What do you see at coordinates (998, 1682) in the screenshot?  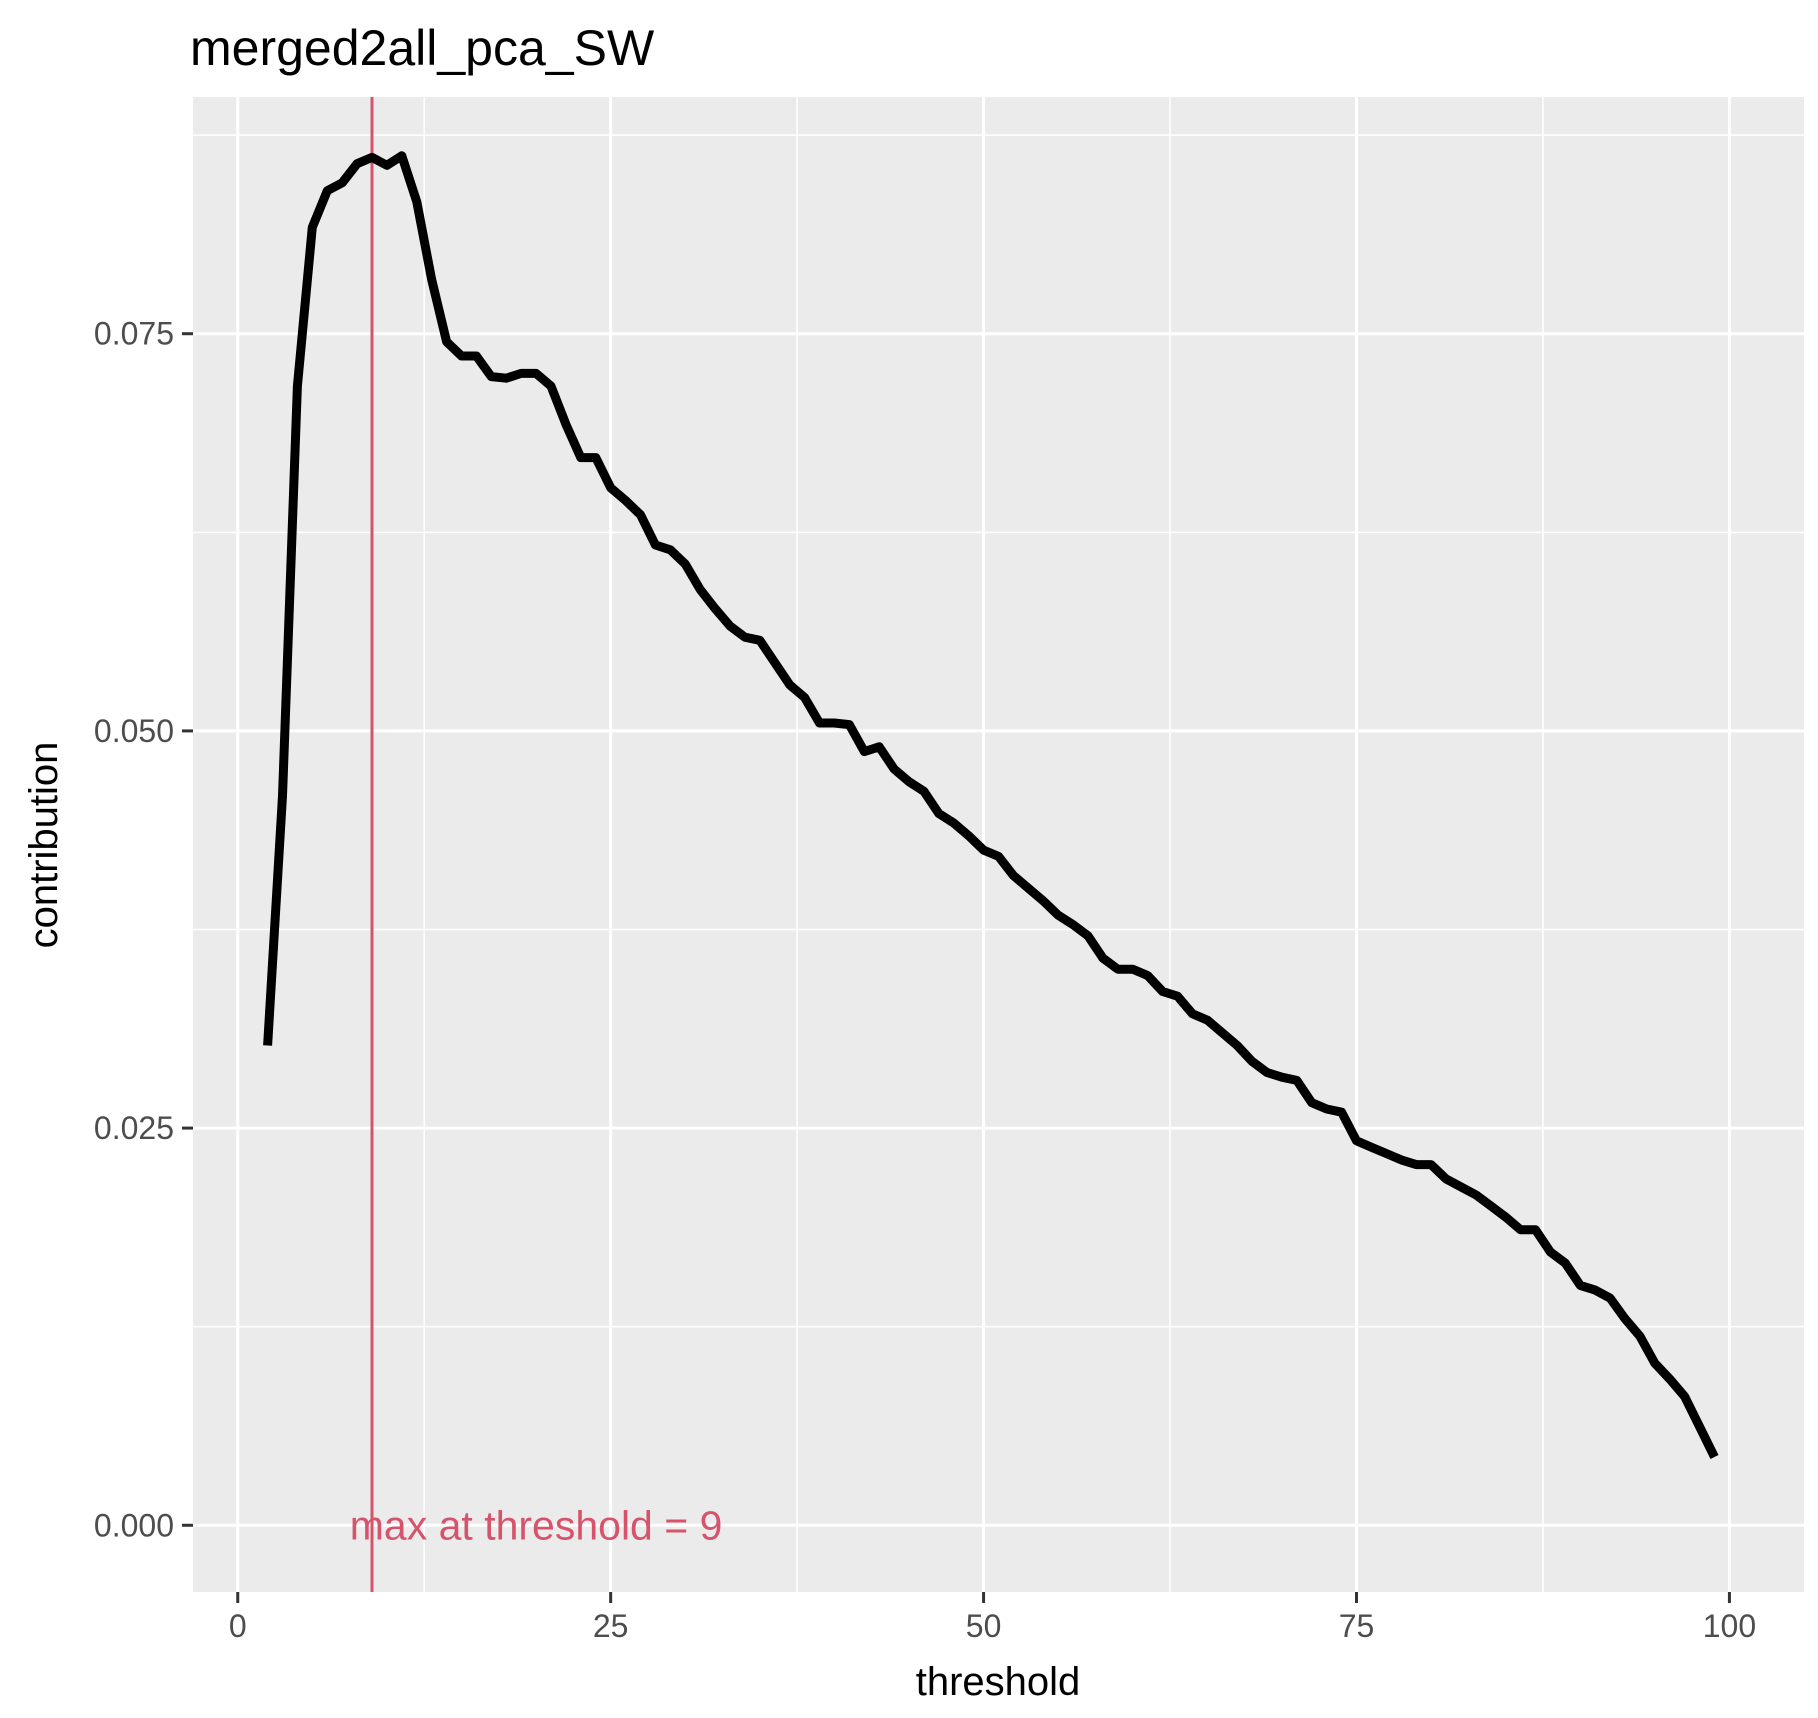 I see `x-axis-title: threshold` at bounding box center [998, 1682].